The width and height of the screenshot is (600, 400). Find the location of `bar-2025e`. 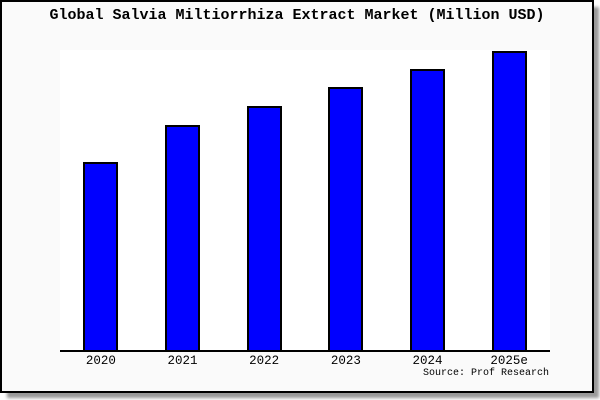

bar-2025e is located at coordinates (509, 200).